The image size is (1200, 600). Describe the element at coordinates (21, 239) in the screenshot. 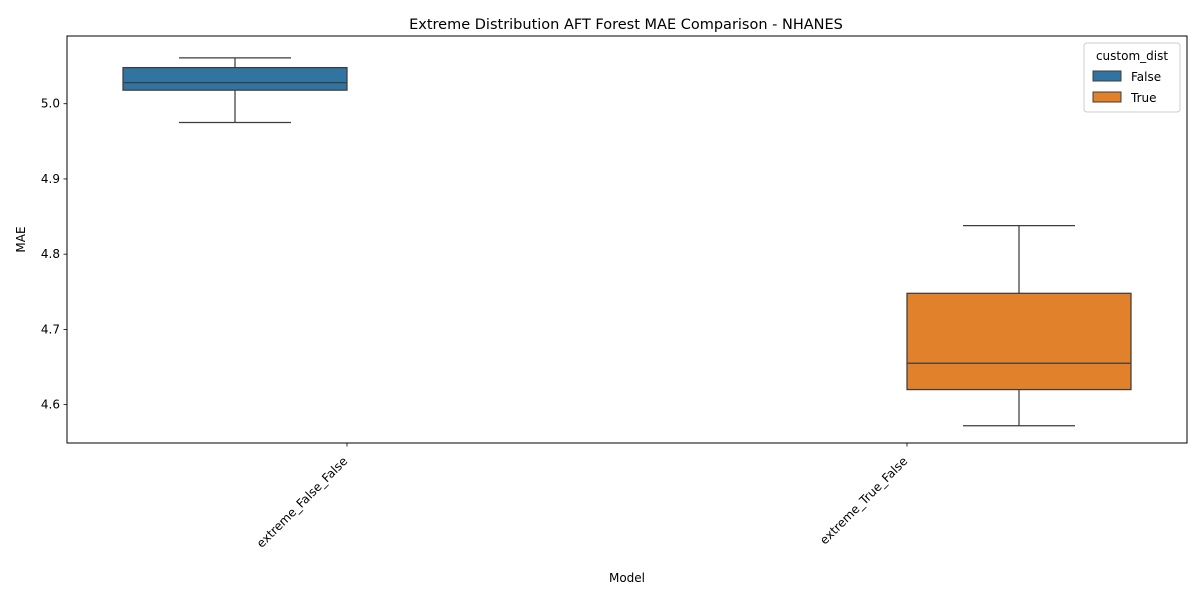

I see `y-axis-title: MAE` at that location.